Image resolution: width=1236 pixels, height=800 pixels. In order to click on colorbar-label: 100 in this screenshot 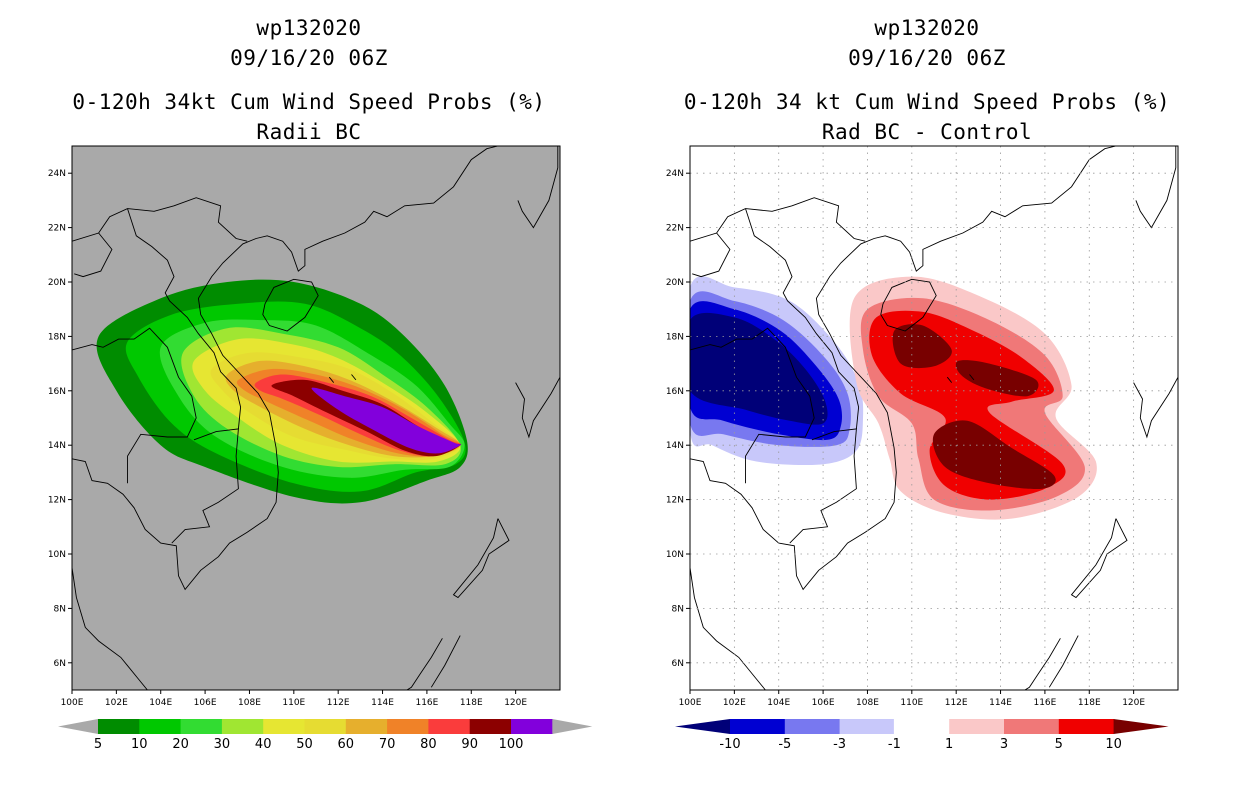, I will do `click(511, 744)`.